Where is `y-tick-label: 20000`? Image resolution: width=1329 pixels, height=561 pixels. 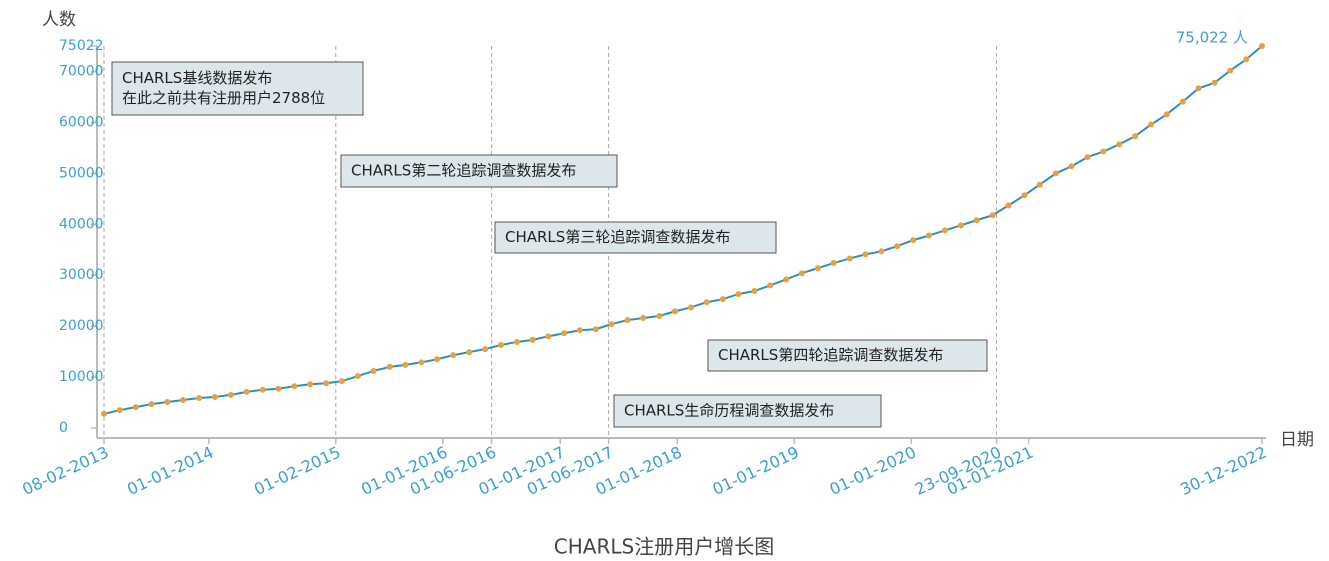 y-tick-label: 20000 is located at coordinates (81, 326).